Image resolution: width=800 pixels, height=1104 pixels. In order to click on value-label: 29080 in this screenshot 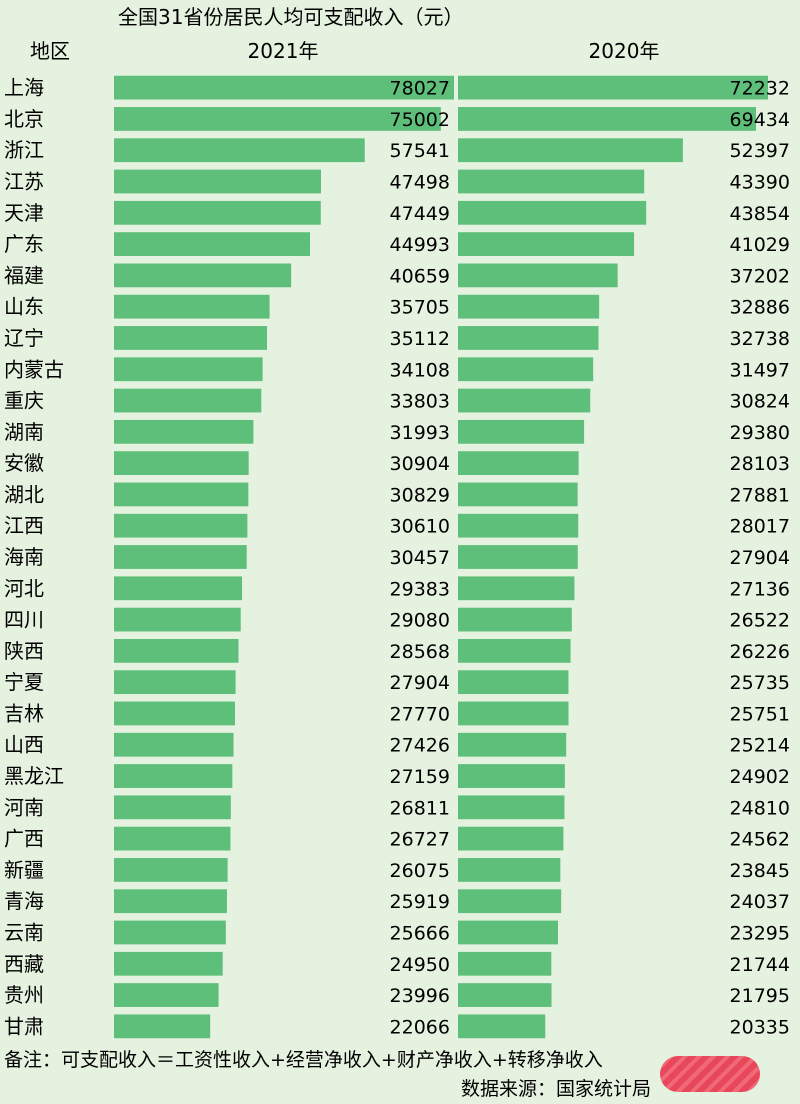, I will do `click(420, 621)`.